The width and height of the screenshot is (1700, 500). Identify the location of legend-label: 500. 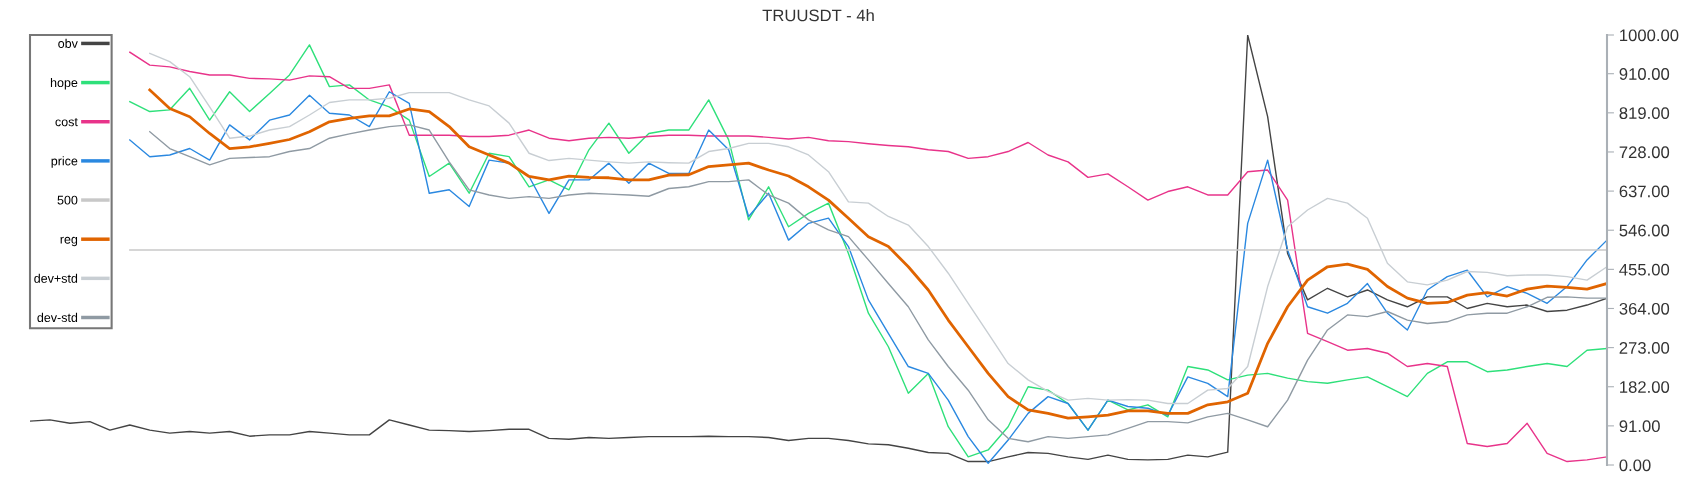
(67, 200).